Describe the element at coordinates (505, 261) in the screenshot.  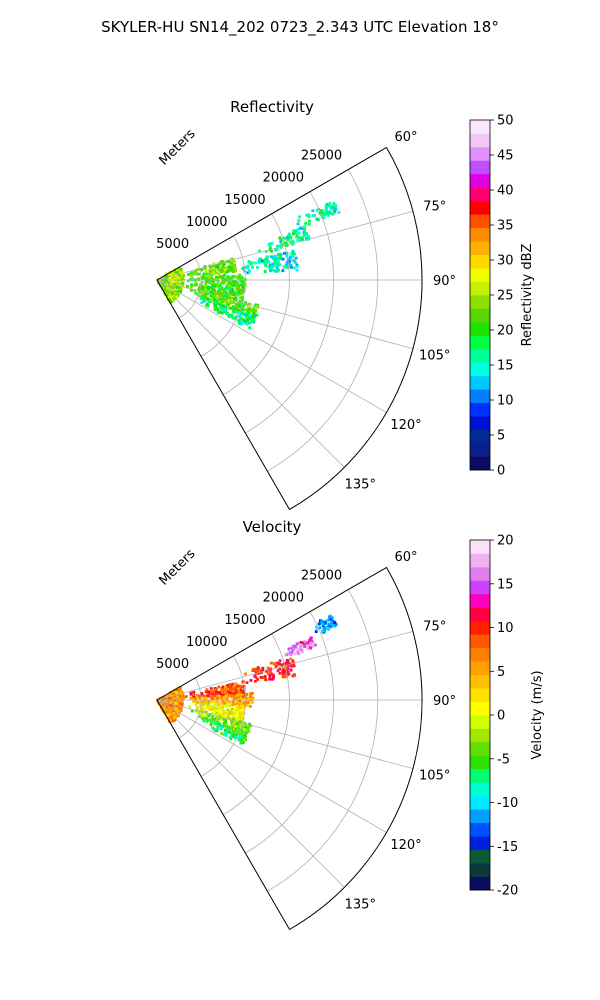
I see `reflectivity-colorbar-tick-label: 30` at that location.